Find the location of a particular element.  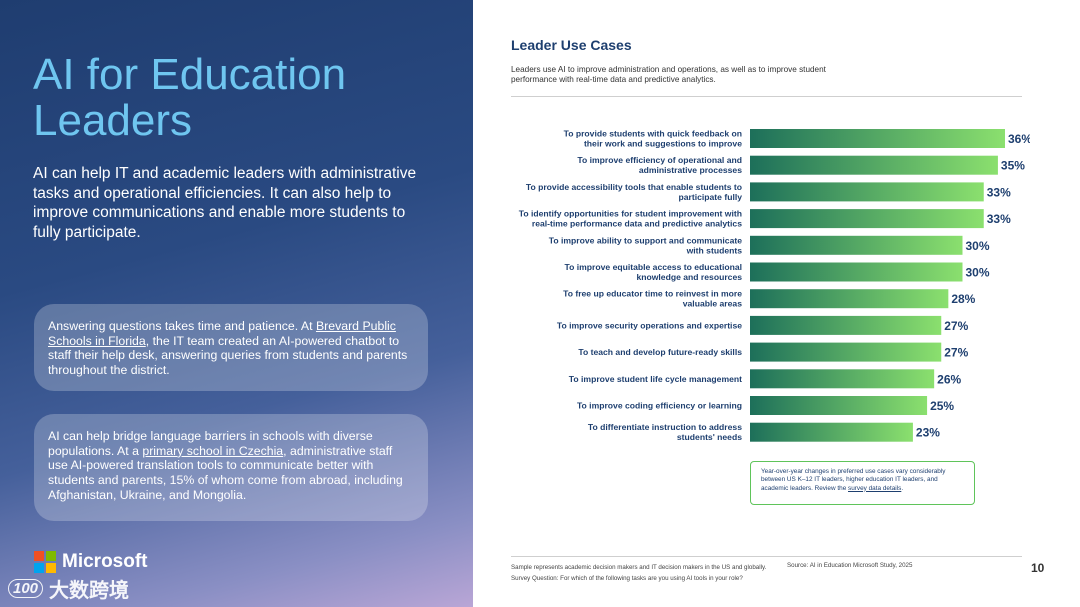

value-label-7: 28% is located at coordinates (963, 299).